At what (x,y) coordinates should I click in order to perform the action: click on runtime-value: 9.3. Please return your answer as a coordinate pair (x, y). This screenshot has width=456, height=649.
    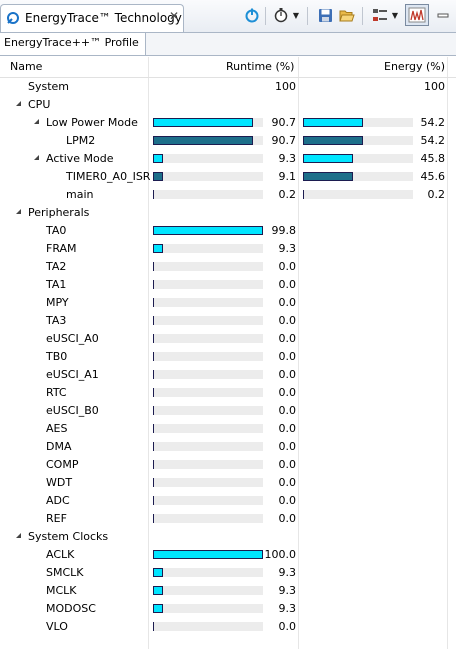
    Looking at the image, I should click on (287, 158).